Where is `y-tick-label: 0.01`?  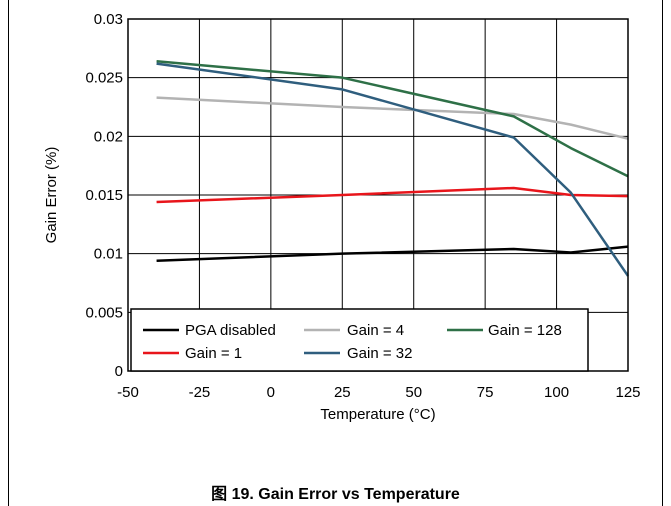 y-tick-label: 0.01 is located at coordinates (108, 254).